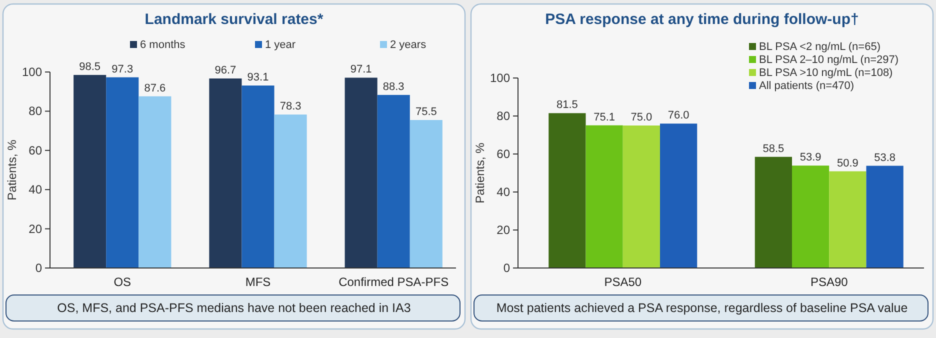 The width and height of the screenshot is (936, 338). Describe the element at coordinates (847, 163) in the screenshot. I see `data-label: 50.9` at that location.